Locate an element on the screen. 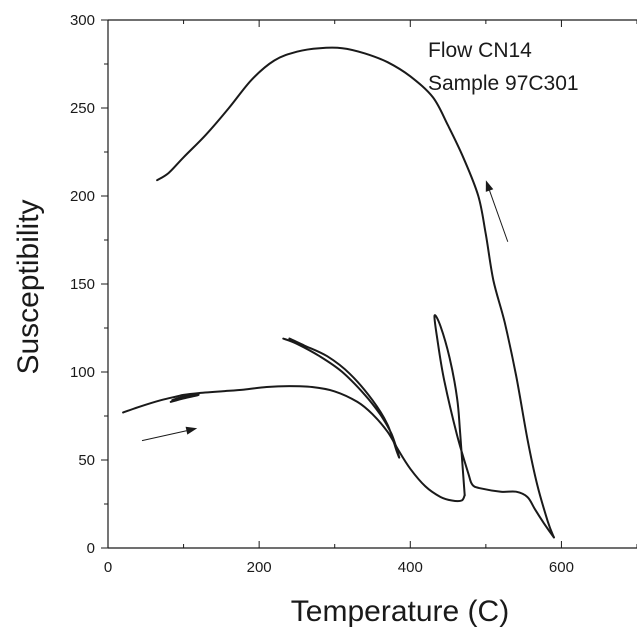  x-tick-label: 400 is located at coordinates (410, 567).